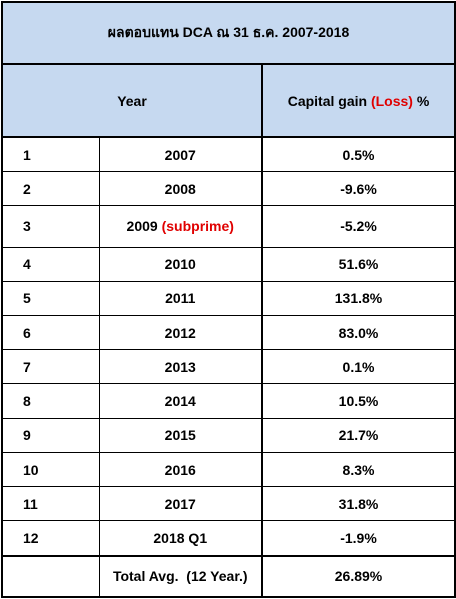 The height and width of the screenshot is (599, 456). I want to click on row-value: 131.8%, so click(358, 298).